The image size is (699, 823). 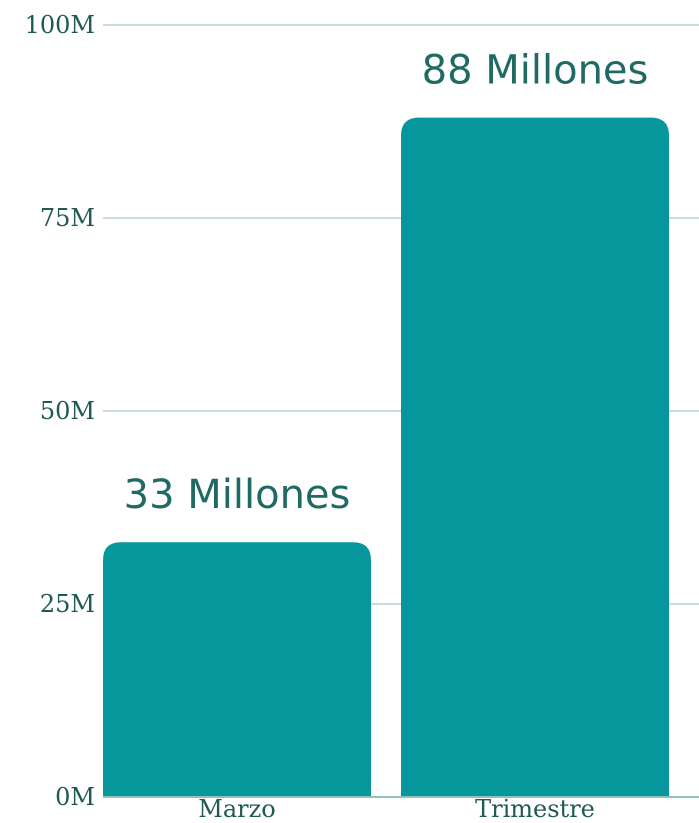 What do you see at coordinates (396, 809) in the screenshot?
I see `x-axis-categories: Marzo Trimestre` at bounding box center [396, 809].